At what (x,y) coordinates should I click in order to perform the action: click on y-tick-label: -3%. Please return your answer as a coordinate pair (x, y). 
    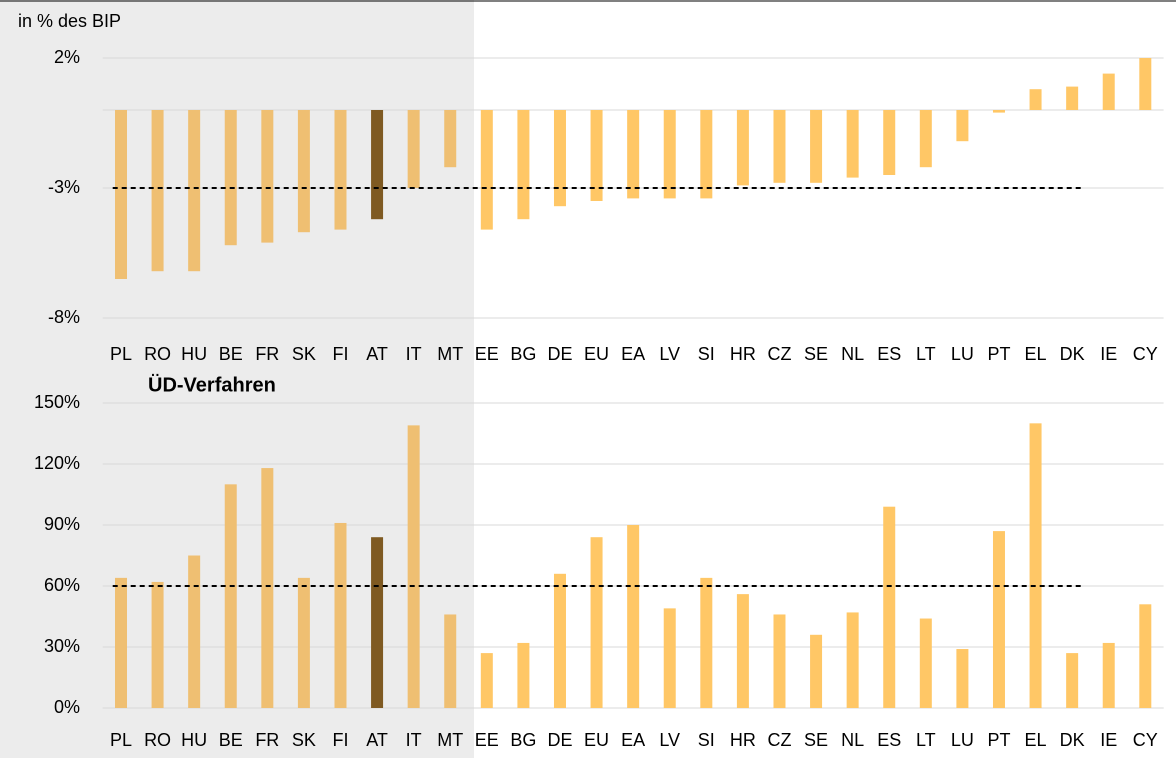
    Looking at the image, I should click on (64, 187).